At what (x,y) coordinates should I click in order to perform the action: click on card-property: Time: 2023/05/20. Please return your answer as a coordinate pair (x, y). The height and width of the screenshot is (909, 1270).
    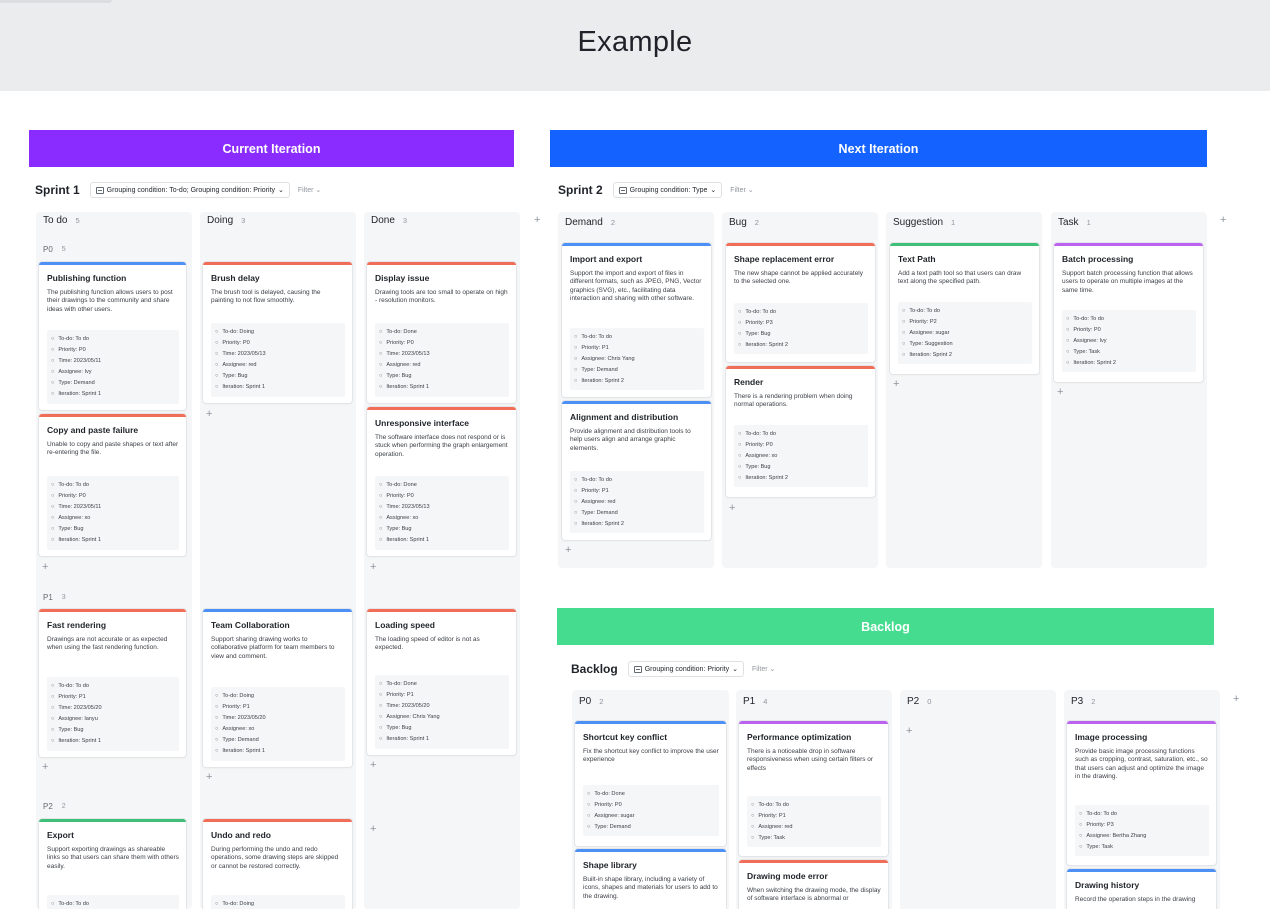
    Looking at the image, I should click on (278, 718).